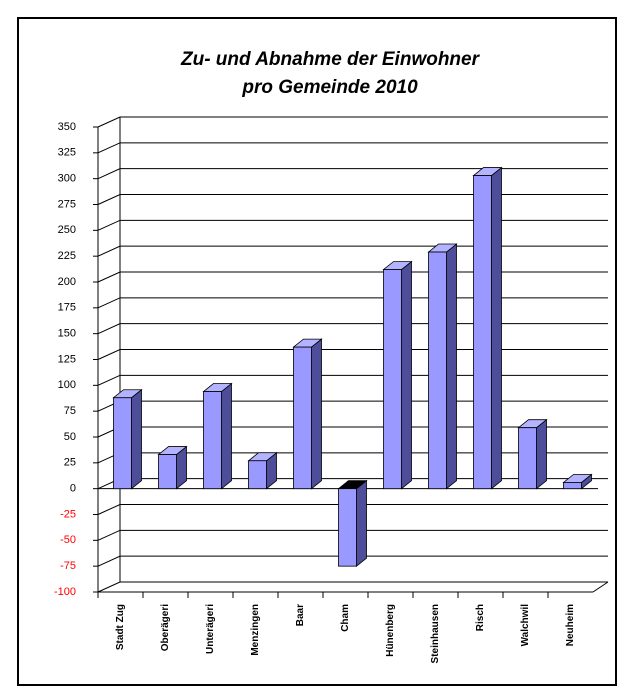 The width and height of the screenshot is (622, 696). I want to click on x-tick-label: Walchwil, so click(525, 625).